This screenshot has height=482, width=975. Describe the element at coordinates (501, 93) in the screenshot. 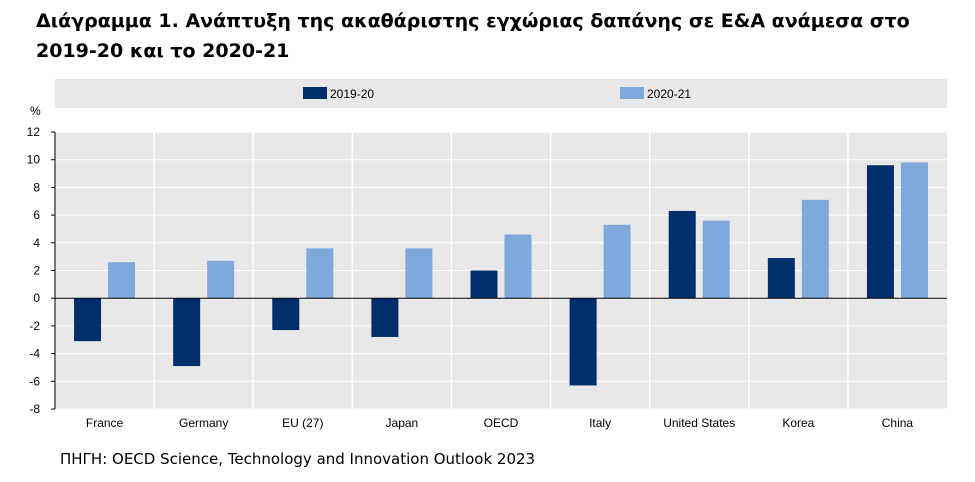

I see `legend-background` at that location.